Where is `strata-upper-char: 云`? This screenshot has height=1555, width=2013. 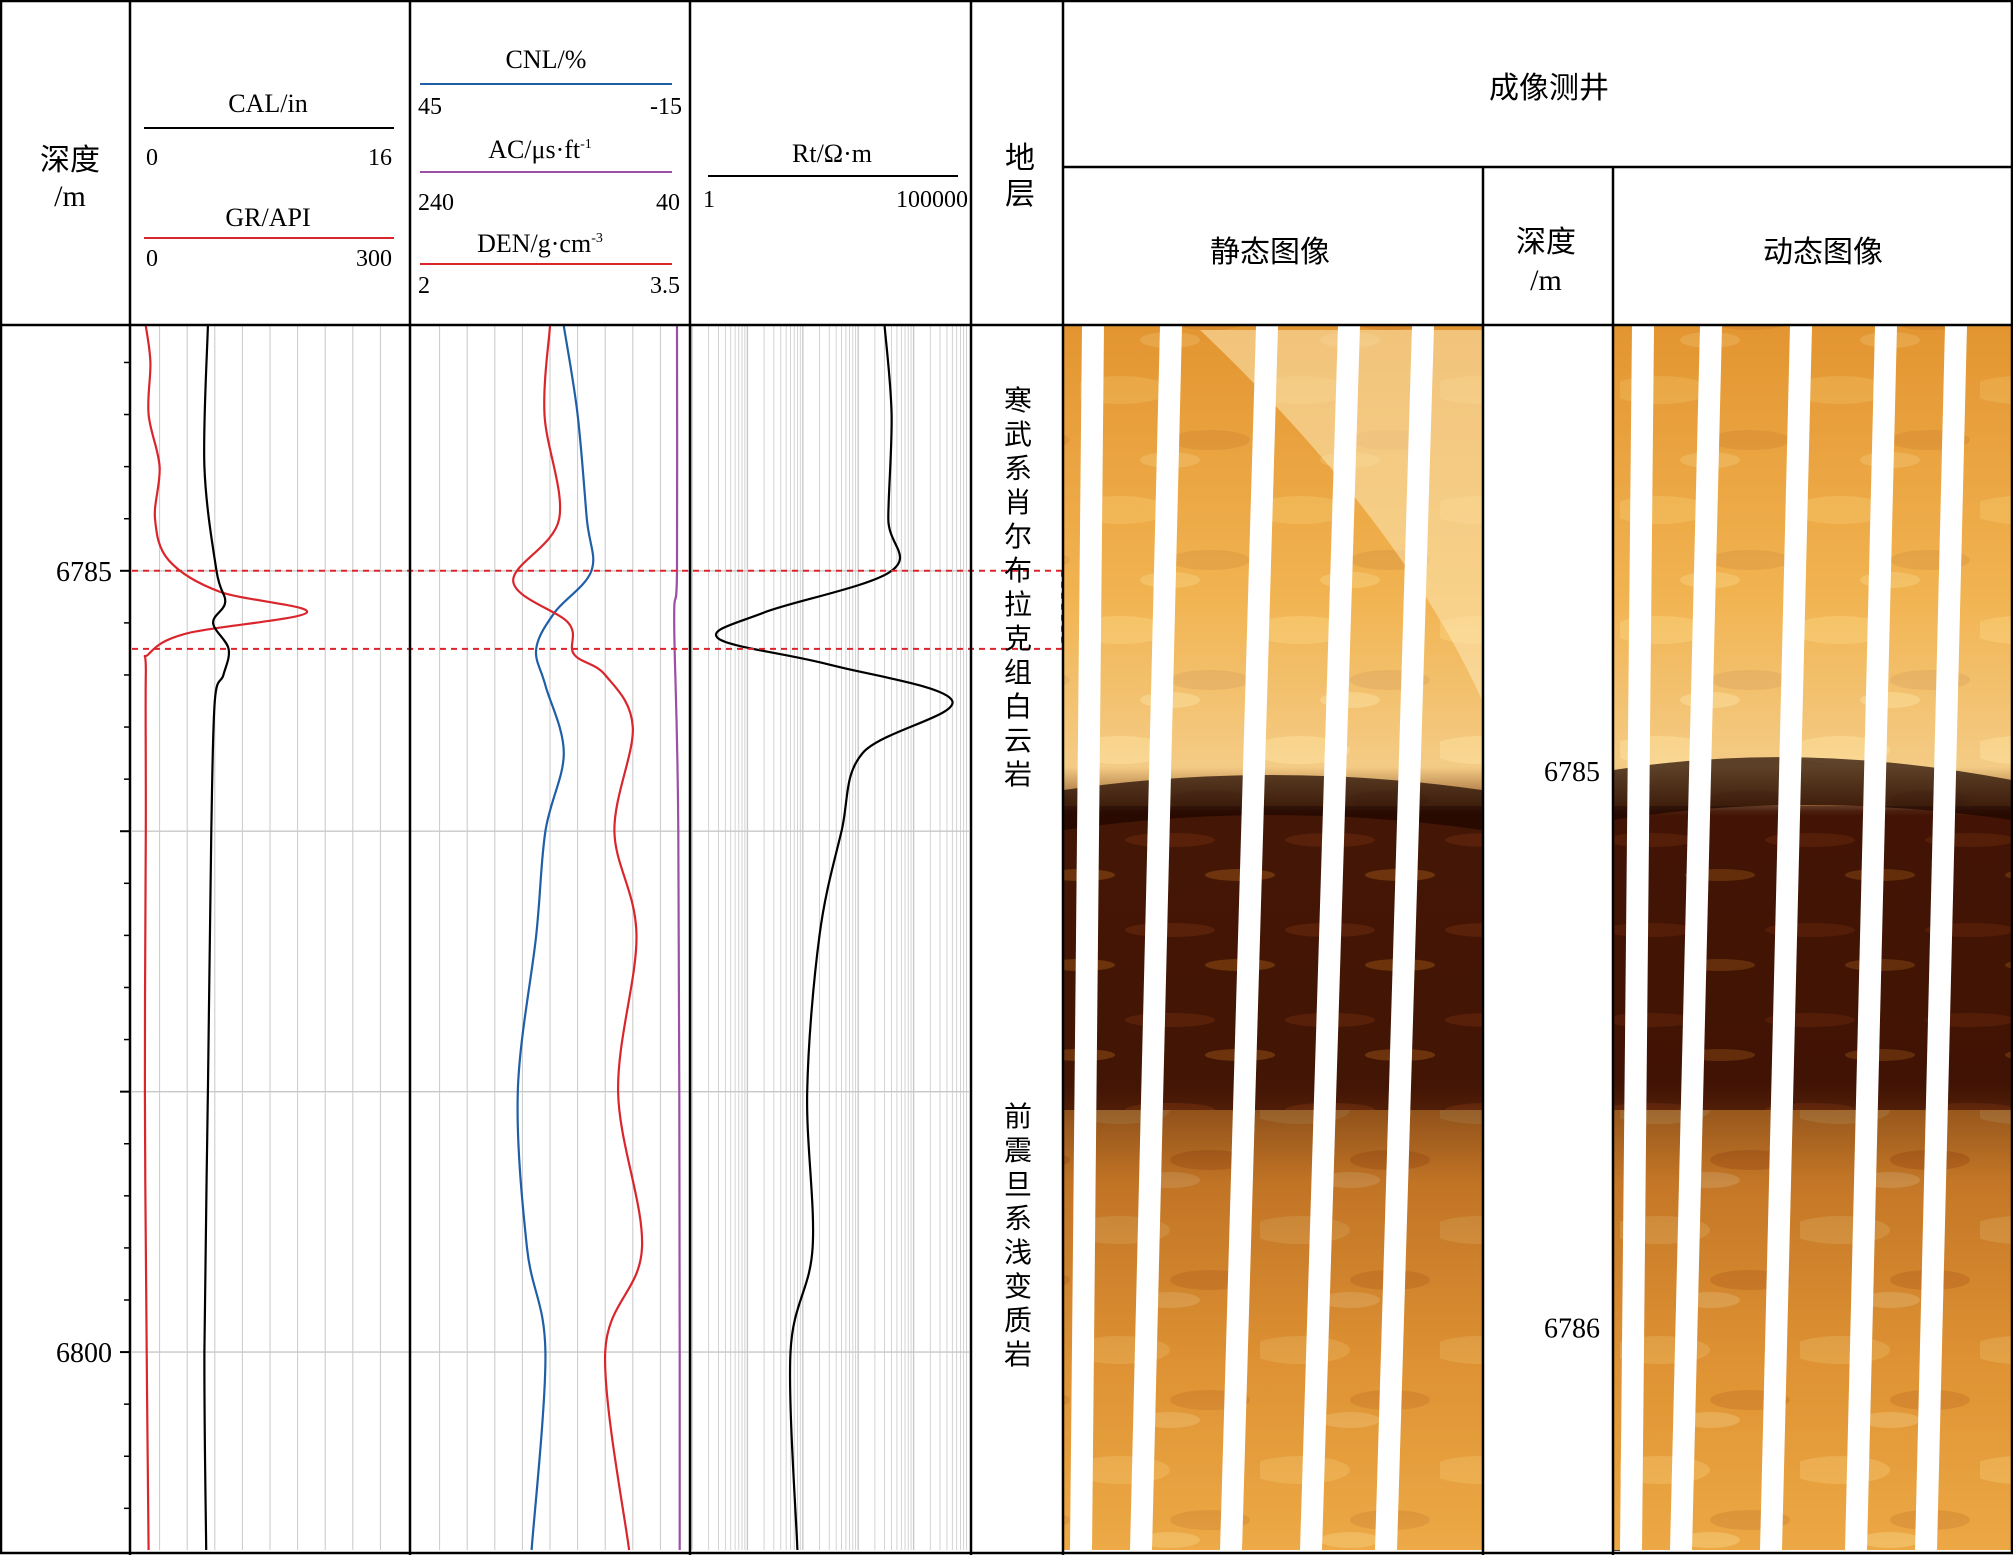
strata-upper-char: 云 is located at coordinates (1018, 740).